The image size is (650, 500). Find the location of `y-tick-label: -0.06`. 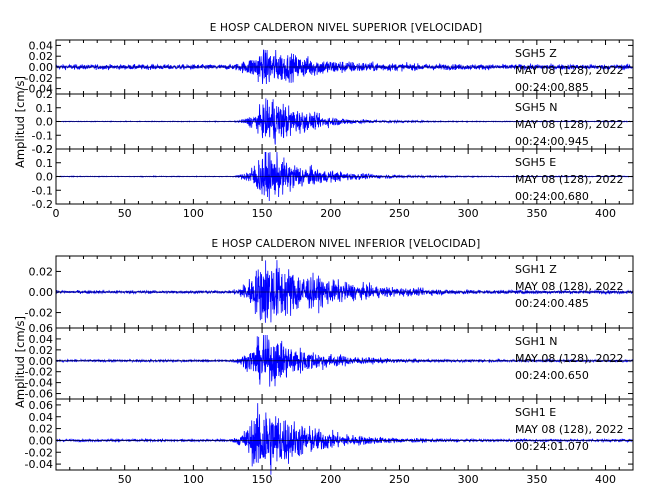

y-tick-label: -0.06 is located at coordinates (39, 394).